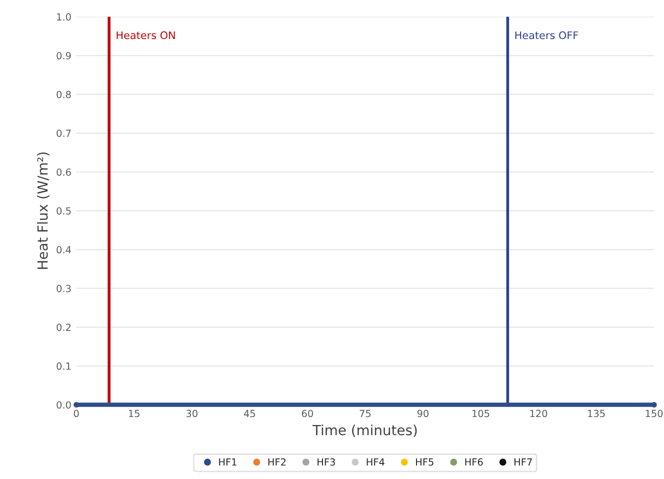  What do you see at coordinates (63, 366) in the screenshot?
I see `y-tick-label: 0.1` at bounding box center [63, 366].